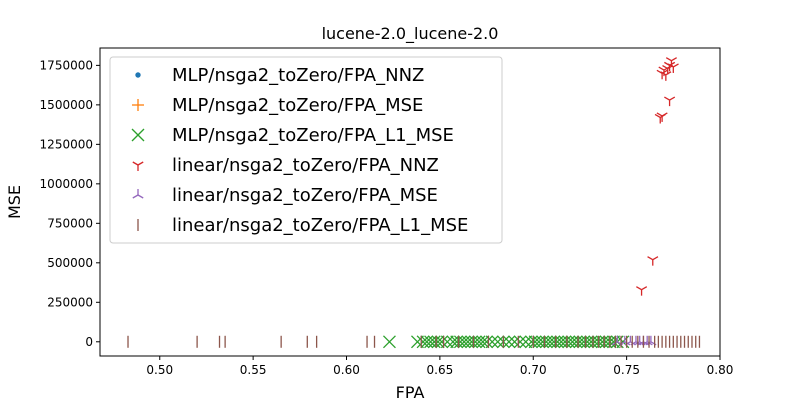 This screenshot has height=400, width=800. Describe the element at coordinates (66, 65) in the screenshot. I see `y-tick-label: 1750000` at that location.